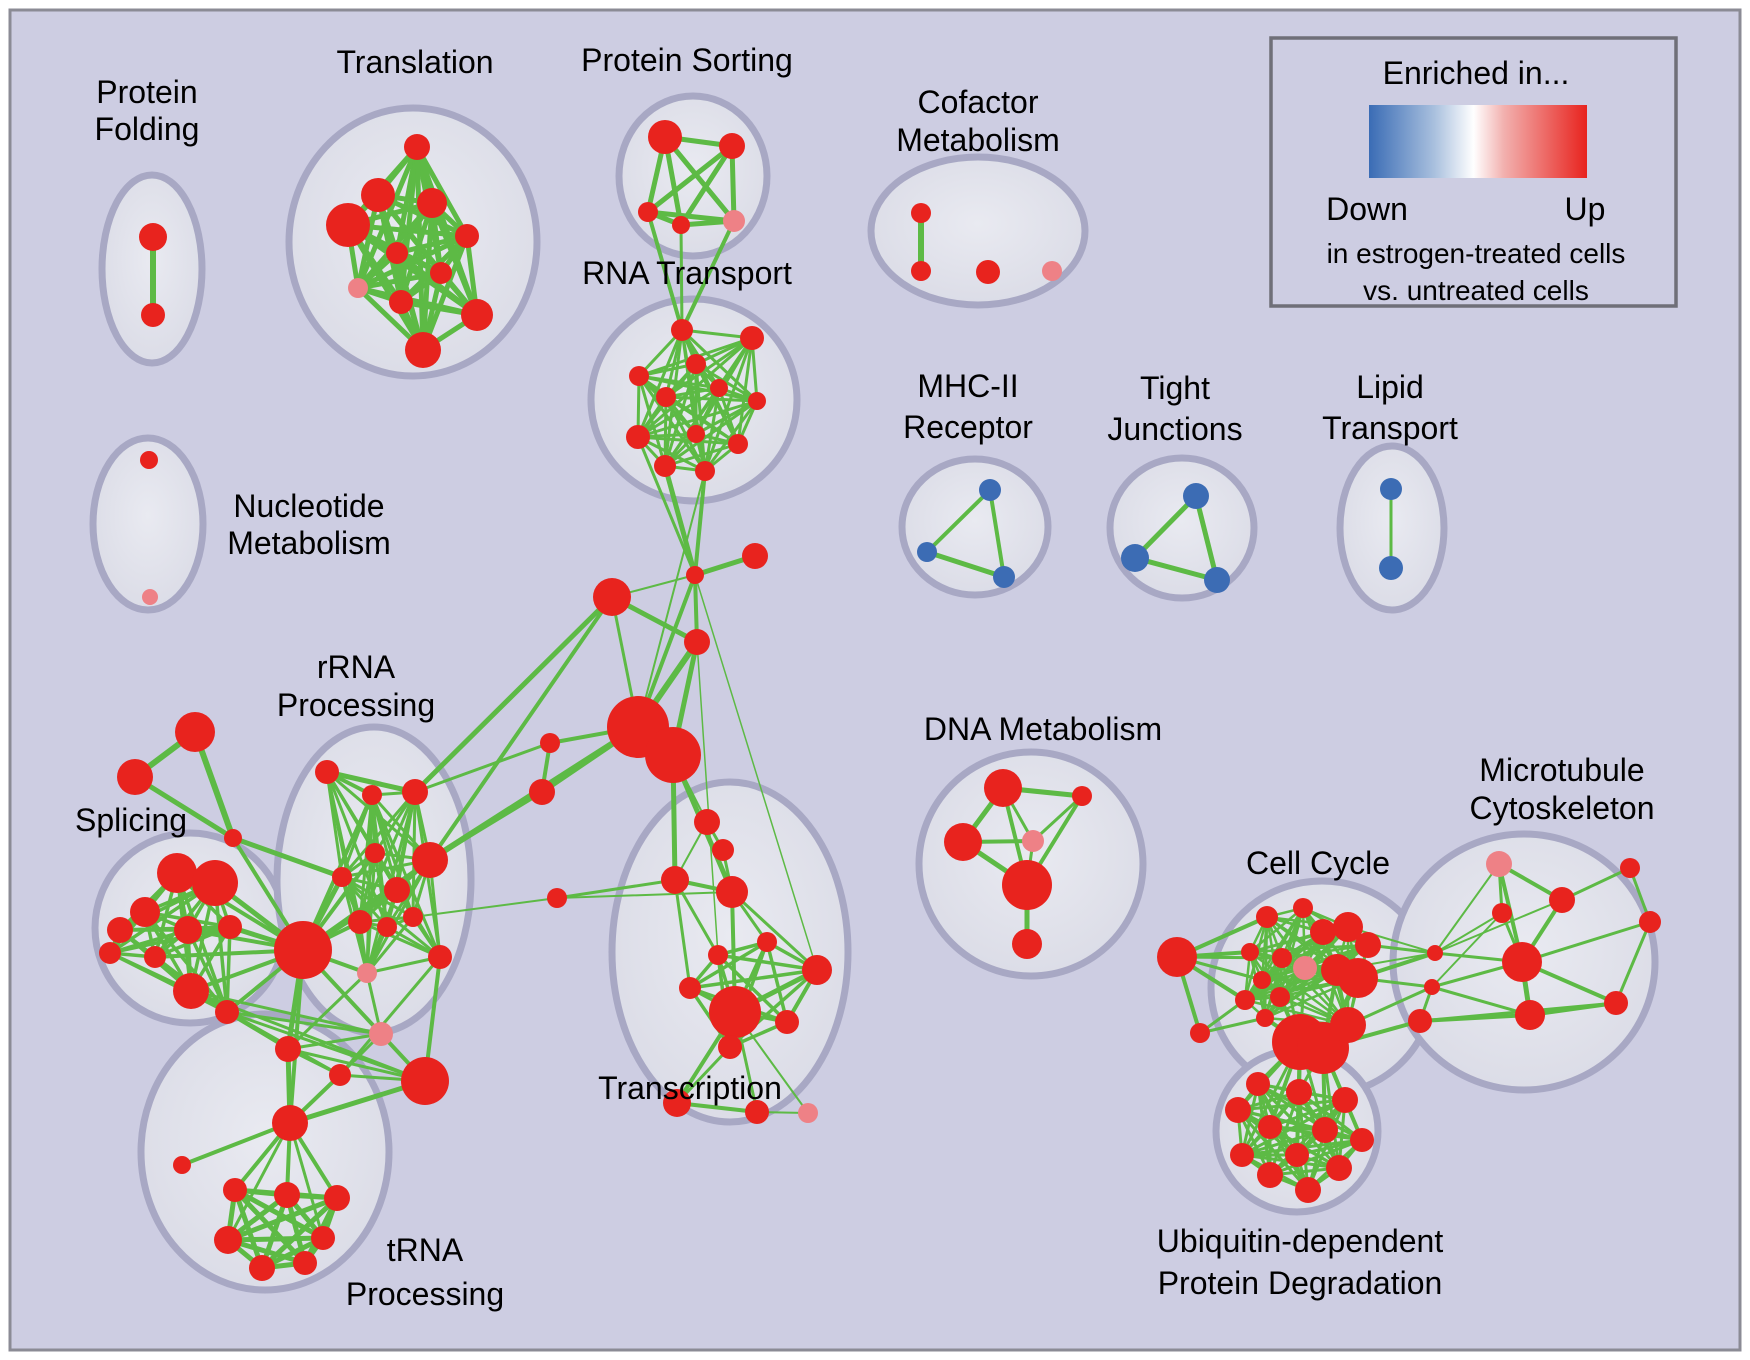  I want to click on cluster-label-mhc-ii-receptor: Receptor, so click(968, 427).